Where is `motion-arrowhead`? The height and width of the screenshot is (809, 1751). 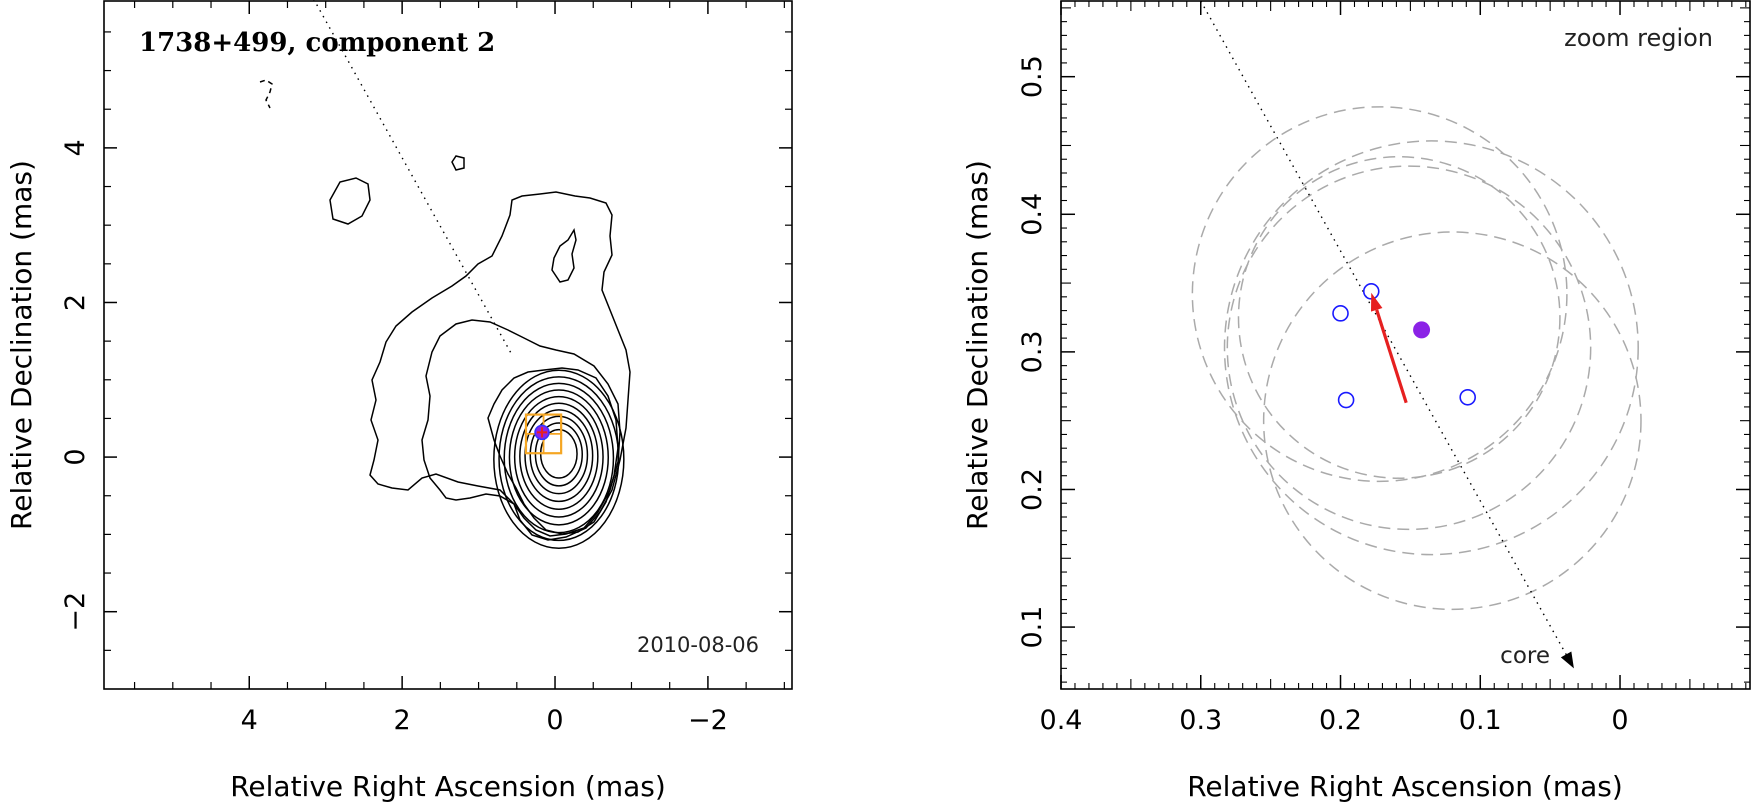
motion-arrowhead is located at coordinates (1376, 302).